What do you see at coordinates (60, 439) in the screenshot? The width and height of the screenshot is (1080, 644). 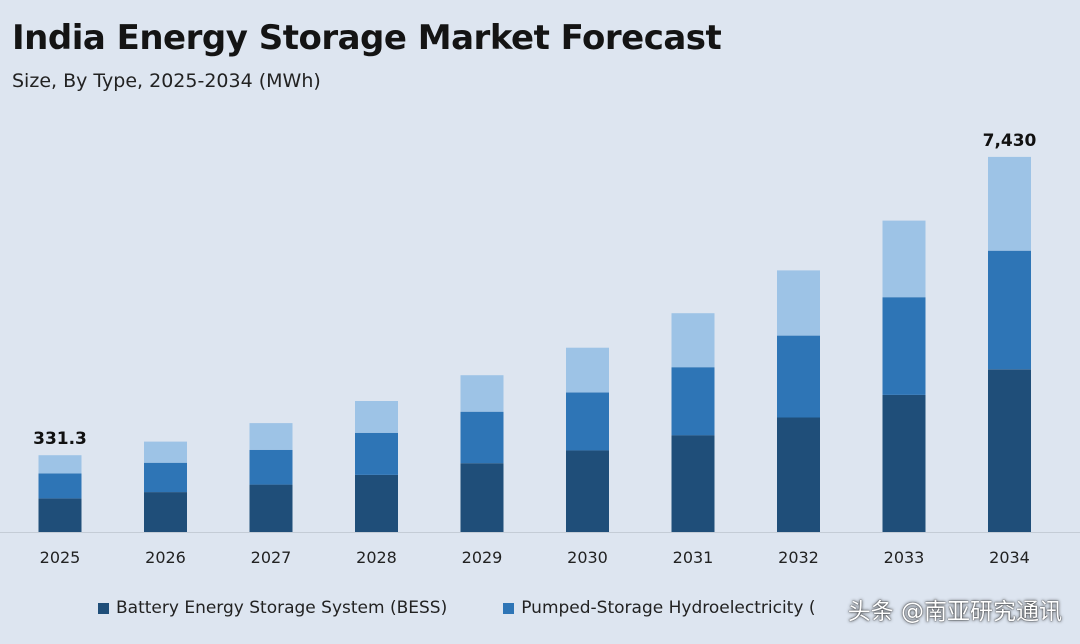 I see `data-label-2025: 331.3` at bounding box center [60, 439].